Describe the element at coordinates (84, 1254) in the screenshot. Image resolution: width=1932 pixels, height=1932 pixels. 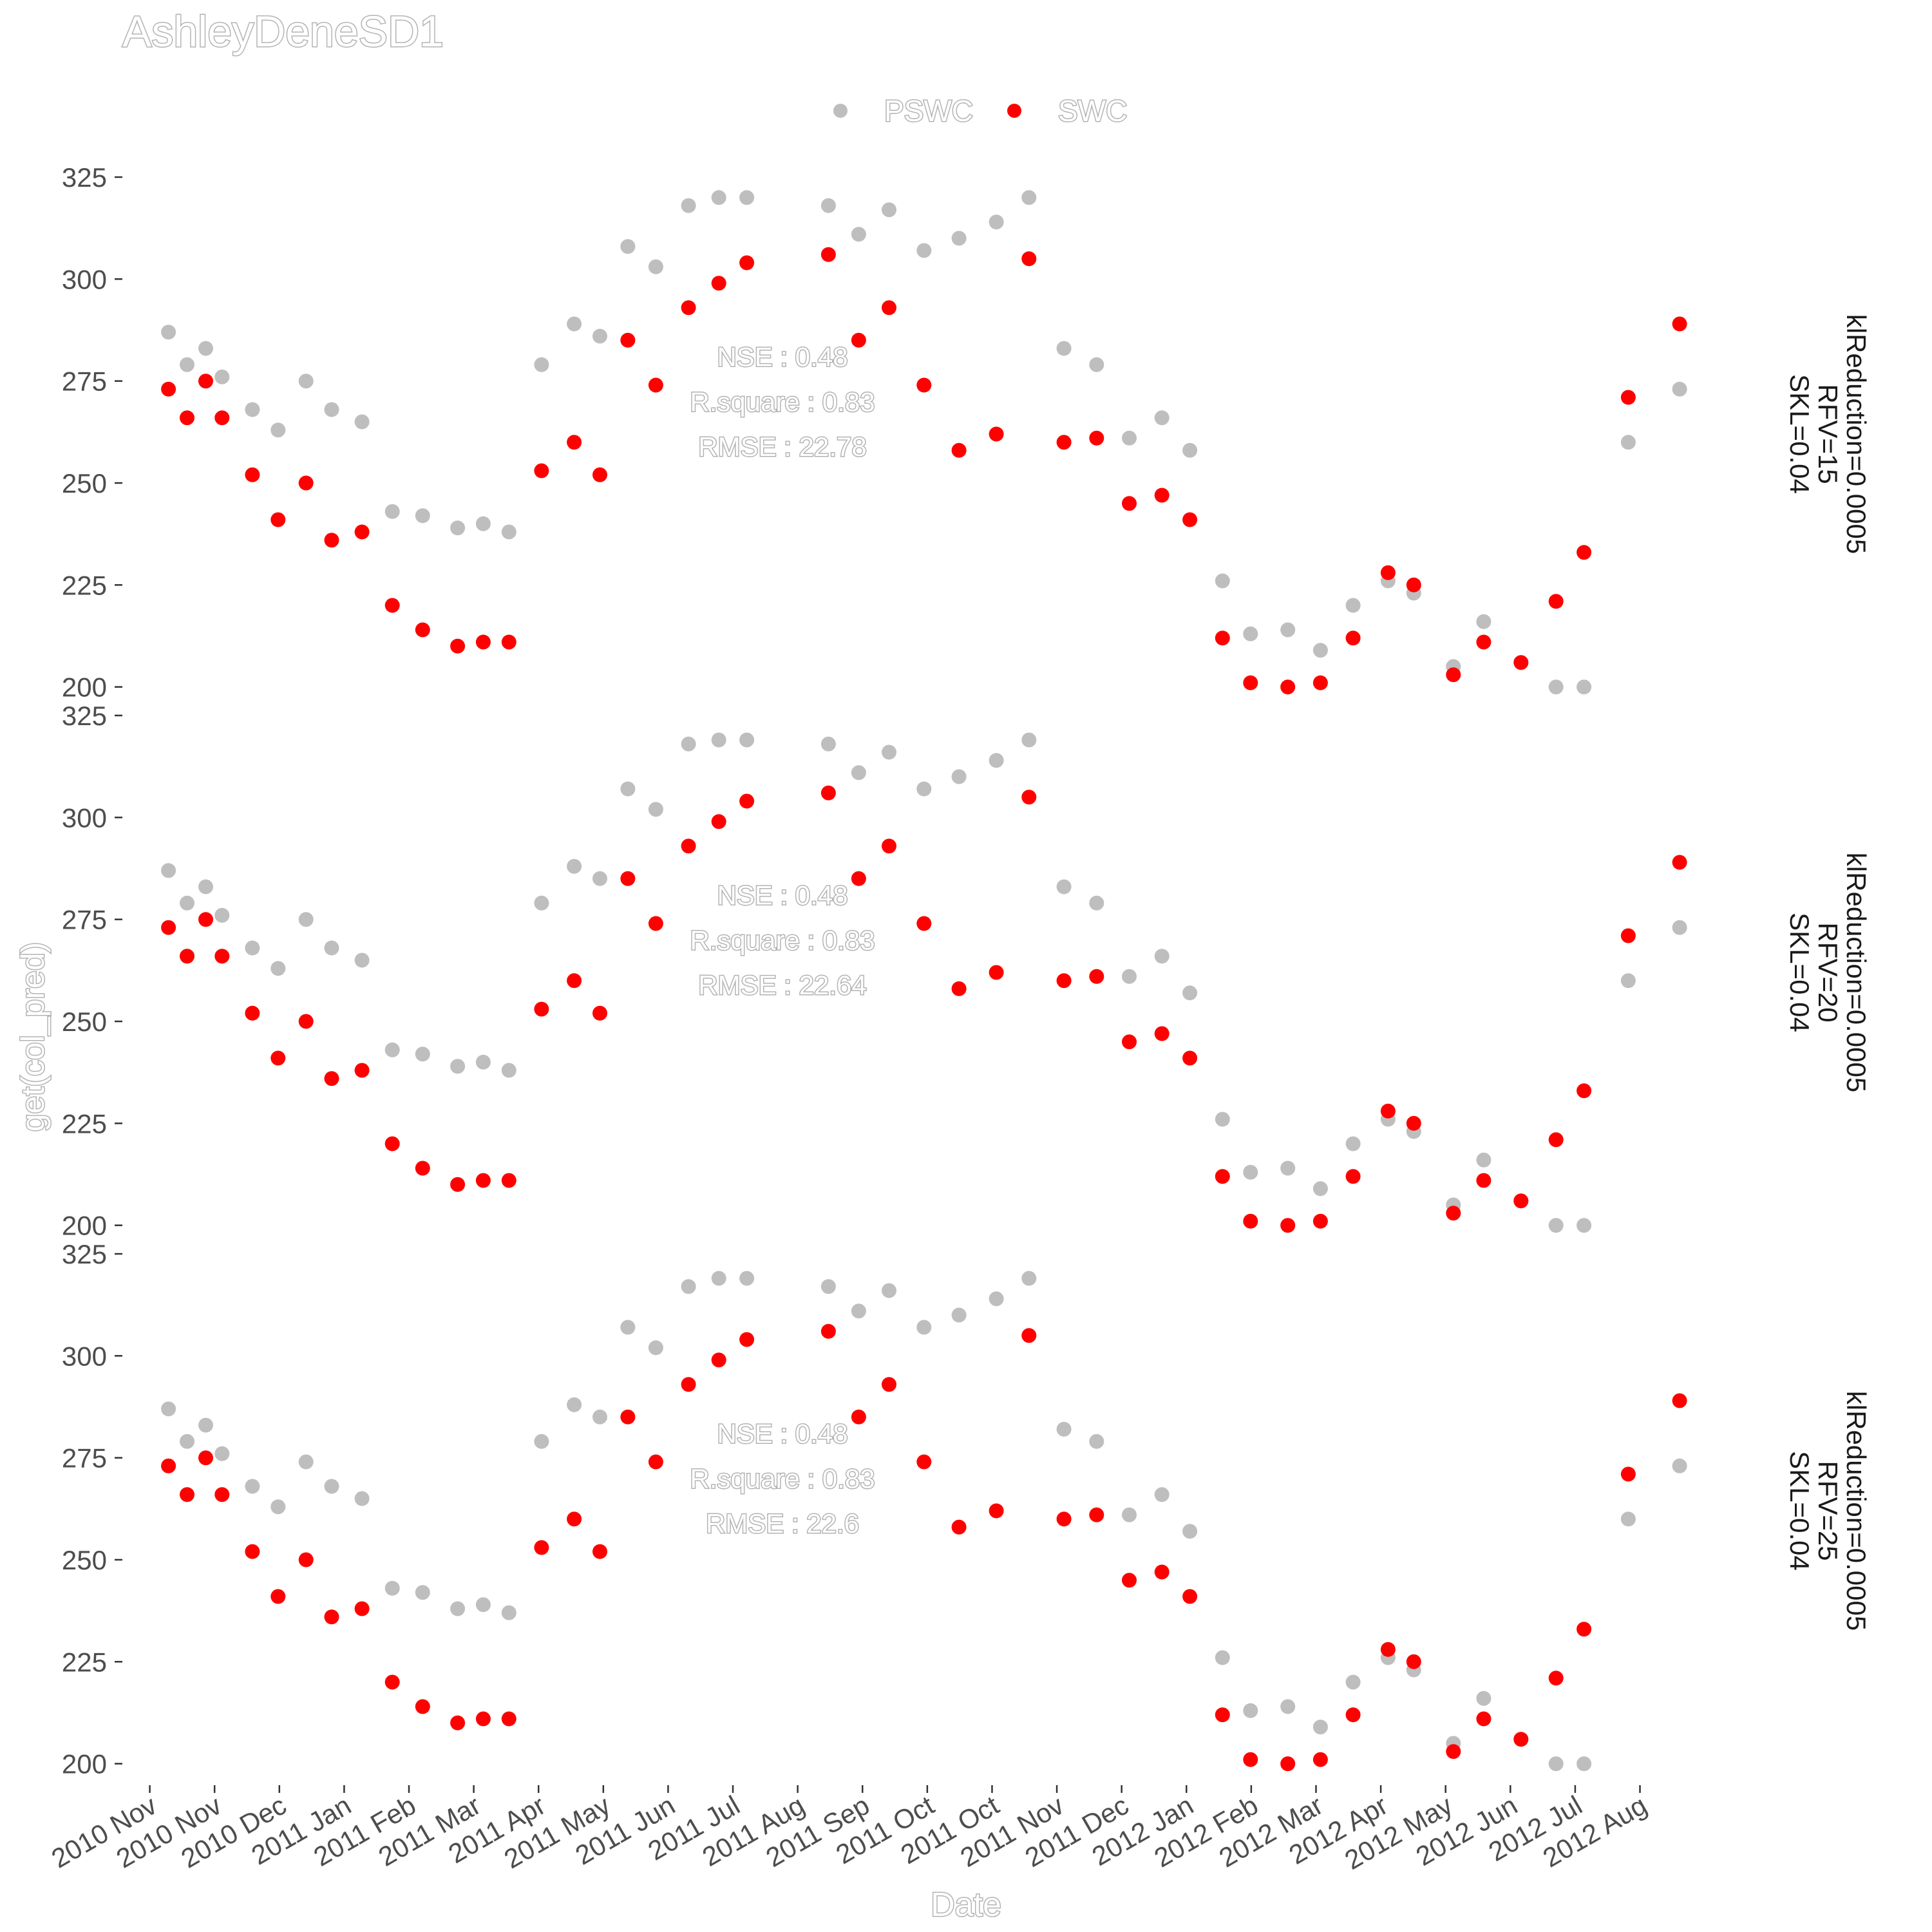
I see `y-tick-label: 325` at that location.